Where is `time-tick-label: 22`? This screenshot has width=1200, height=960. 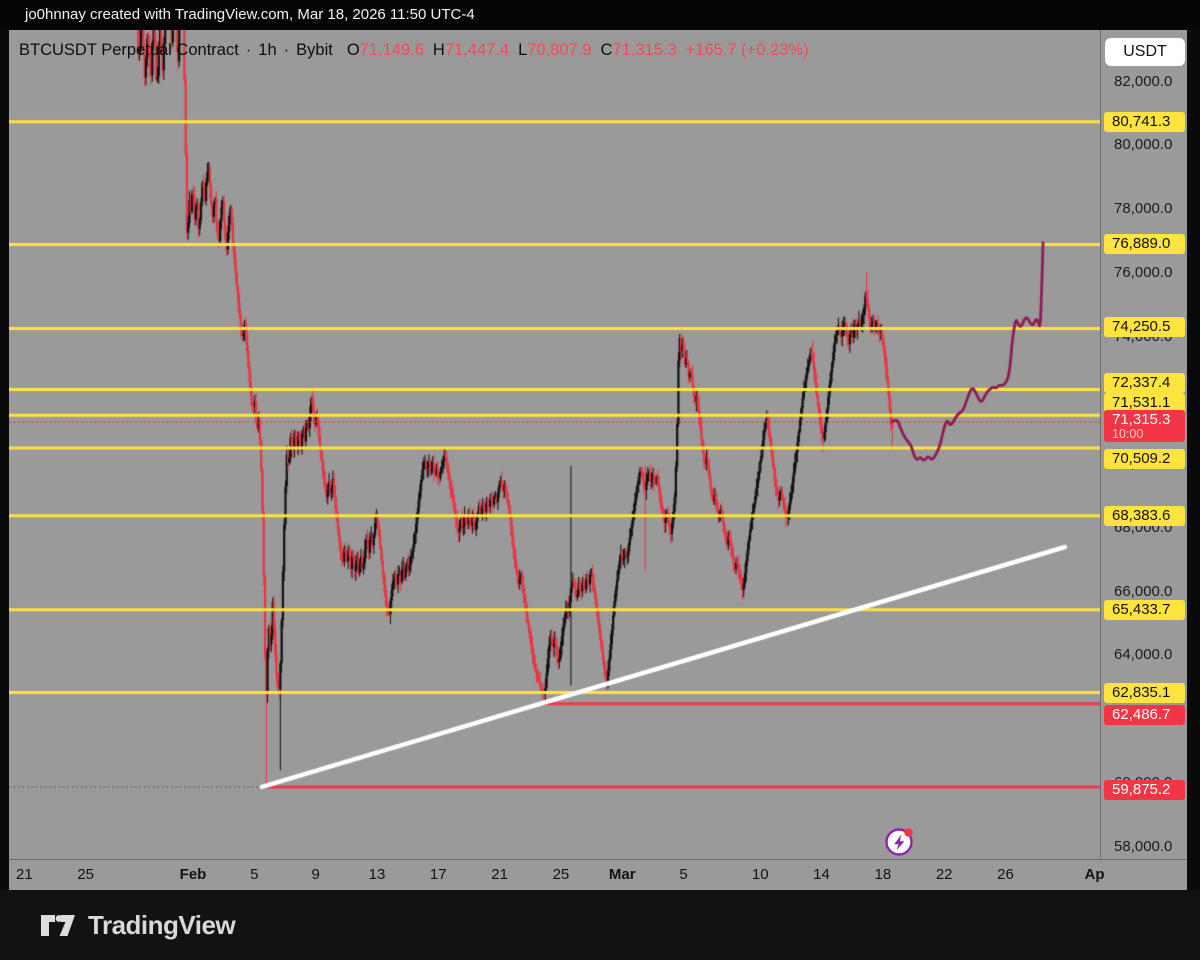
time-tick-label: 22 is located at coordinates (944, 874).